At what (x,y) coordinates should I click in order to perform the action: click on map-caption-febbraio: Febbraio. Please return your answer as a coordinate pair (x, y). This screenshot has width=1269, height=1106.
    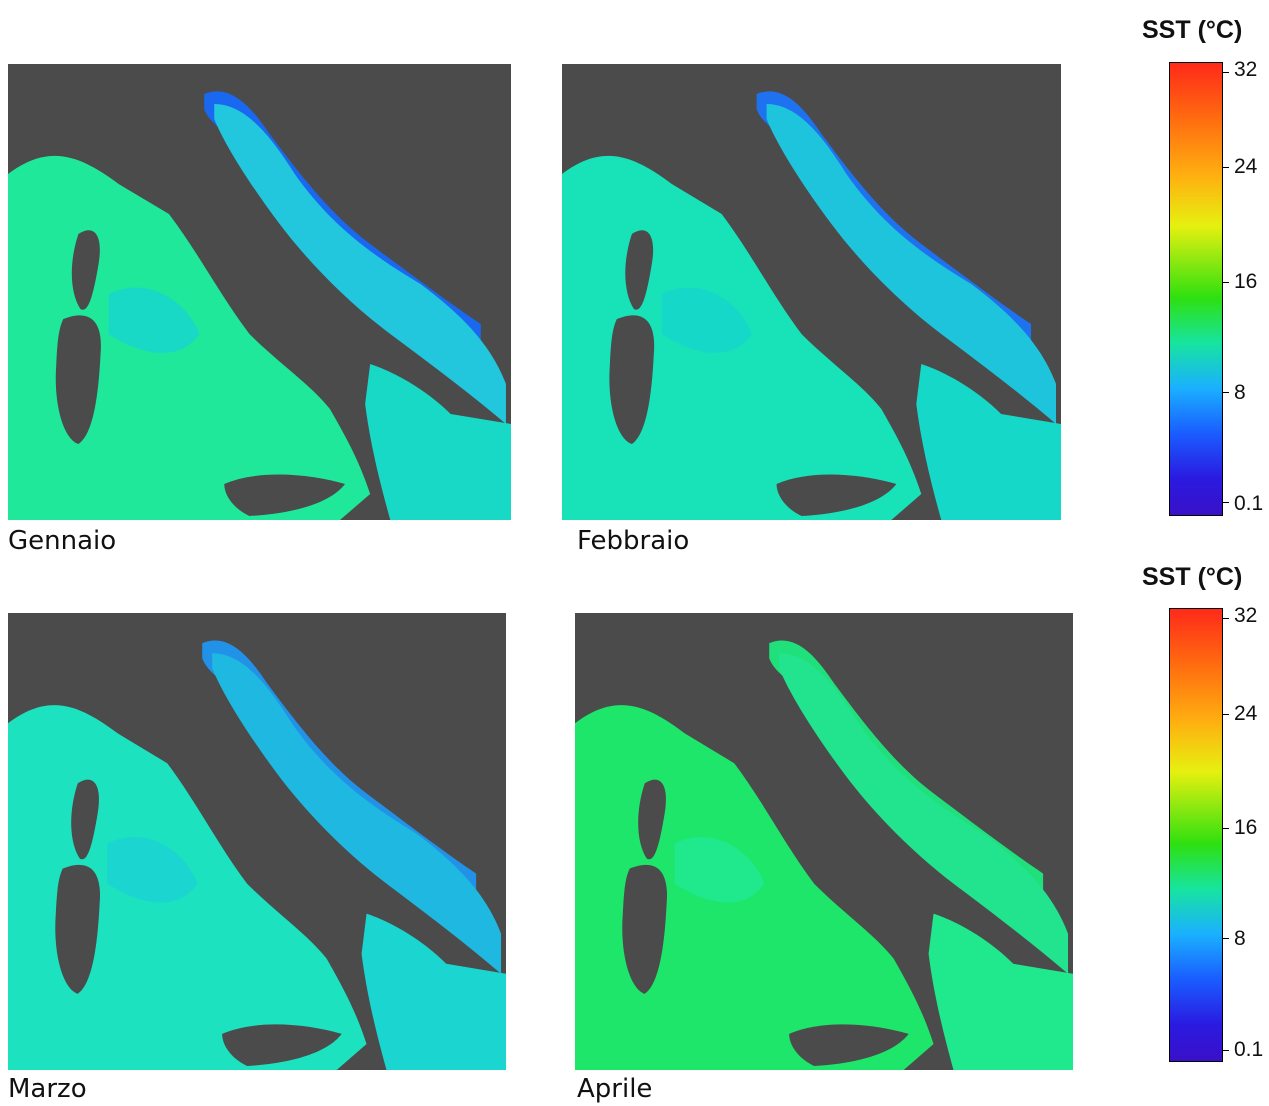
    Looking at the image, I should click on (633, 541).